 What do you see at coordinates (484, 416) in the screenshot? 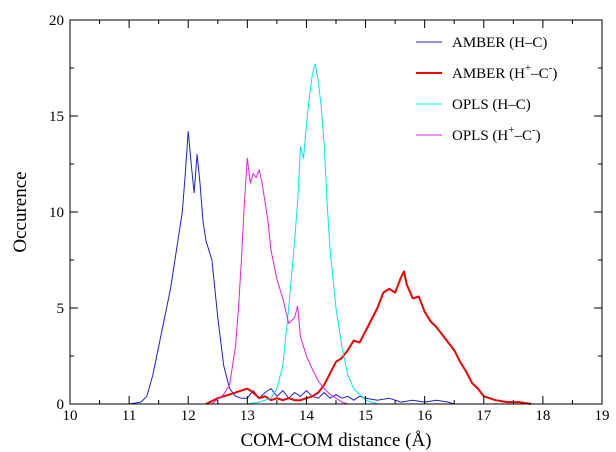
I see `x-tick-label-7: 17` at bounding box center [484, 416].